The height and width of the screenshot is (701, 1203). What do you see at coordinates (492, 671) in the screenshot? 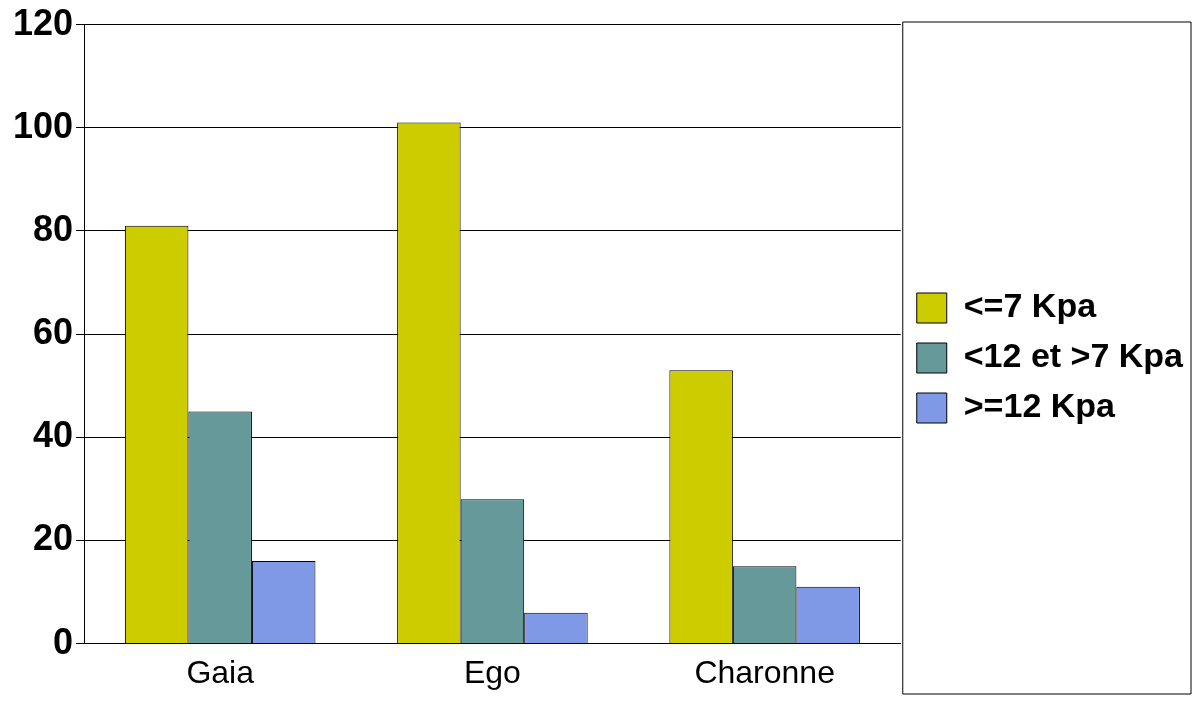
I see `x-tick-label: Ego` at bounding box center [492, 671].